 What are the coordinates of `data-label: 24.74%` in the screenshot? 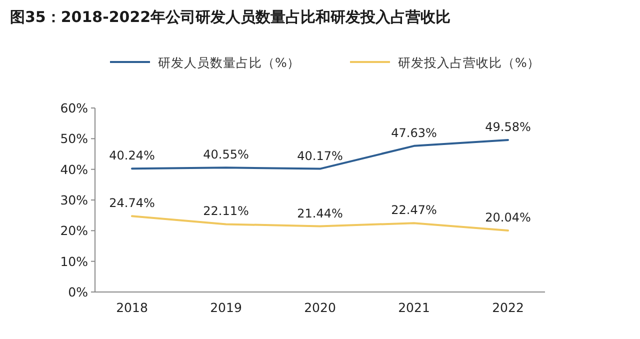 It's located at (132, 203).